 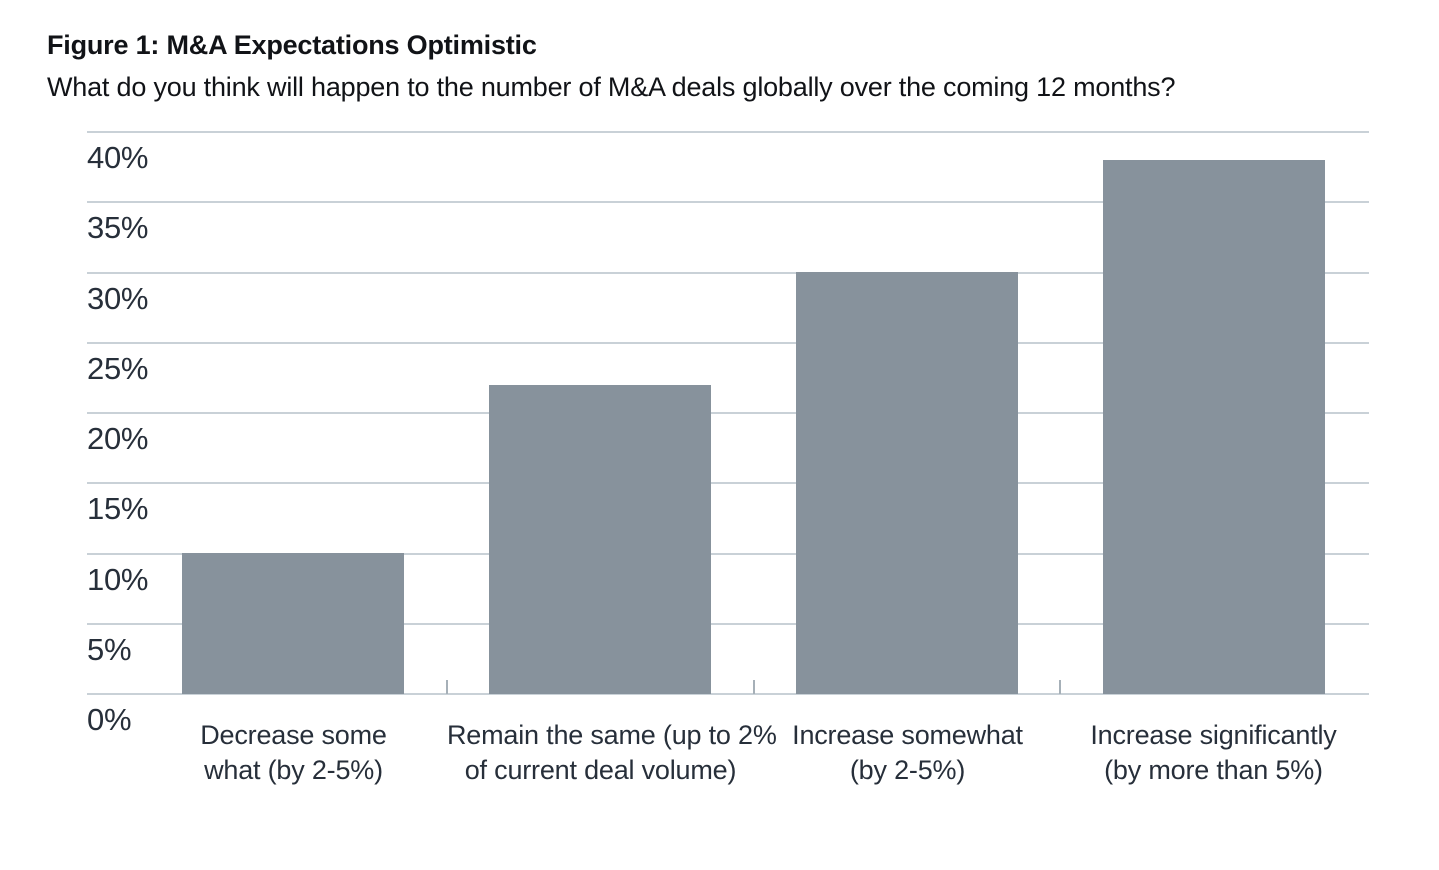 I want to click on gridline-5pct, so click(x=728, y=624).